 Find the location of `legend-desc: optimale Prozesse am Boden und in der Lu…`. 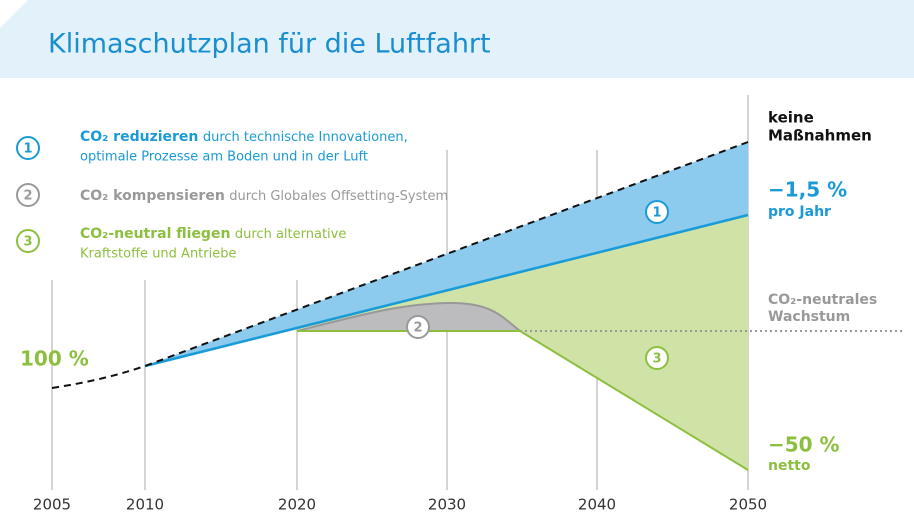

legend-desc: optimale Prozesse am Boden und in der Lu… is located at coordinates (224, 157).